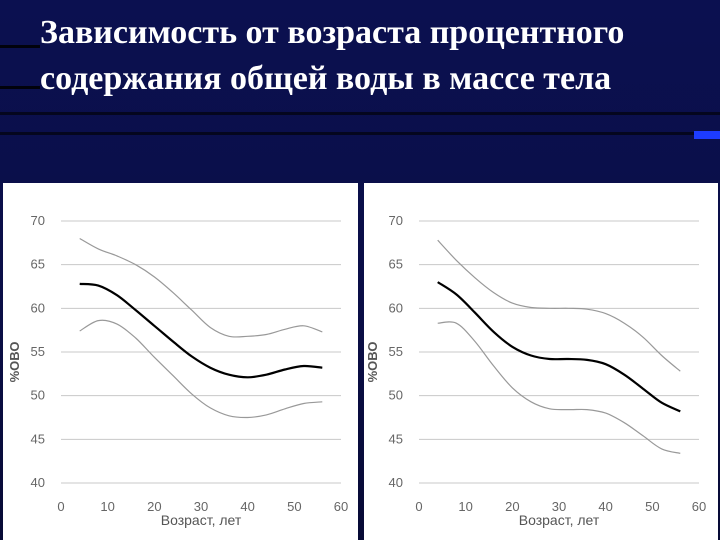 The width and height of the screenshot is (720, 540). What do you see at coordinates (707, 135) in the screenshot?
I see `decor-block` at bounding box center [707, 135].